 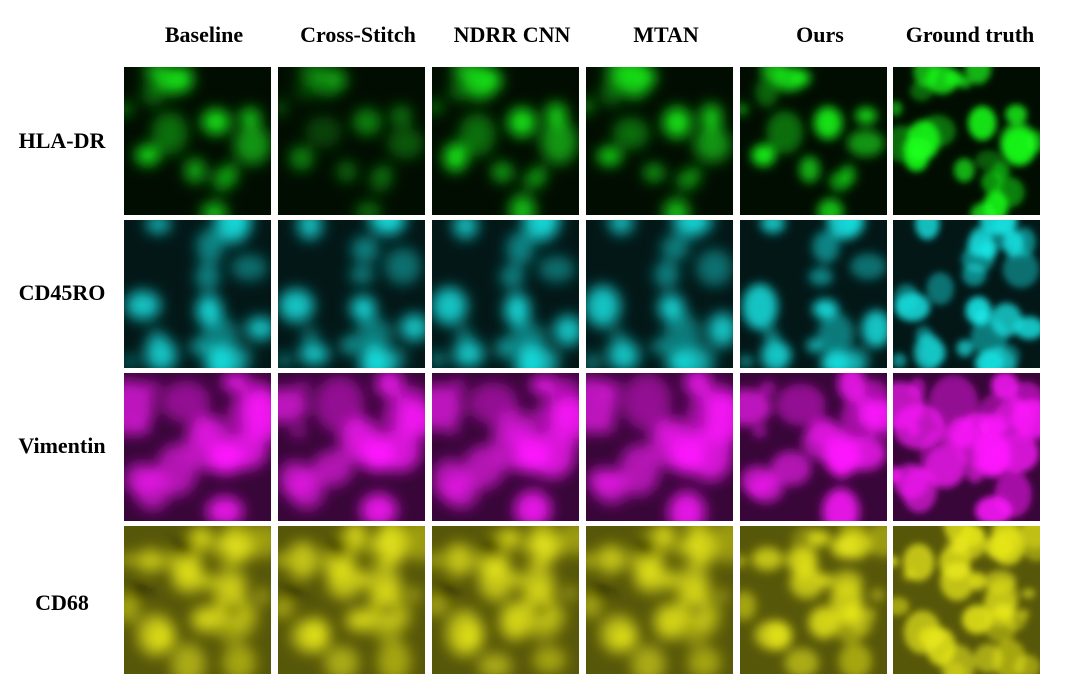 I want to click on tile-cd68-cross-stitch, so click(x=351, y=600).